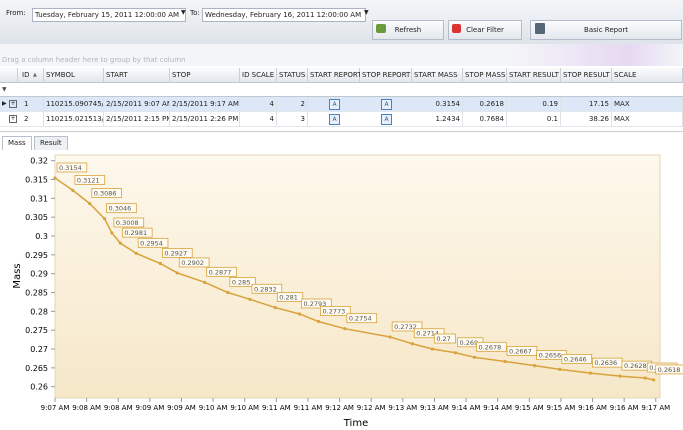 The width and height of the screenshot is (683, 430). What do you see at coordinates (39, 349) in the screenshot?
I see `y-tick-label: 0.27` at bounding box center [39, 349].